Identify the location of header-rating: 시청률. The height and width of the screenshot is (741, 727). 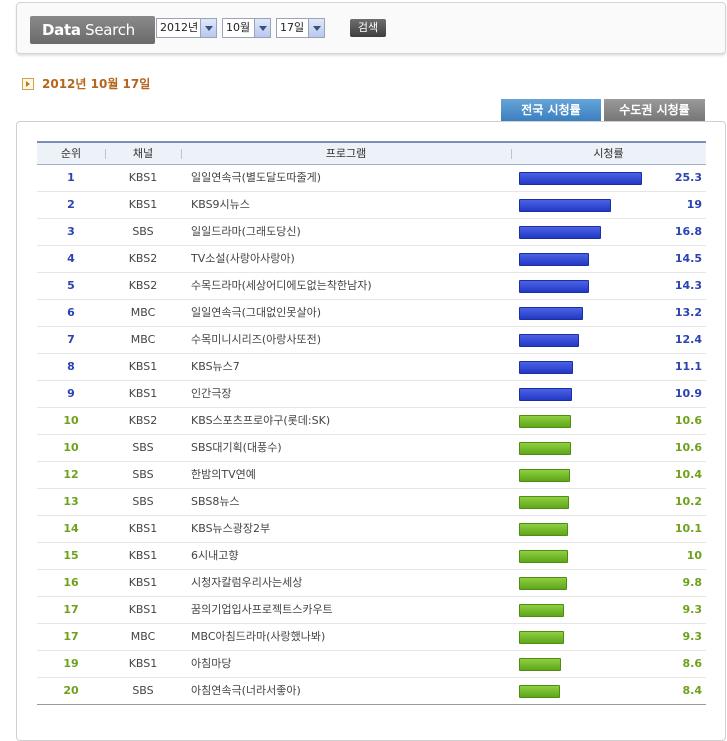
(608, 153).